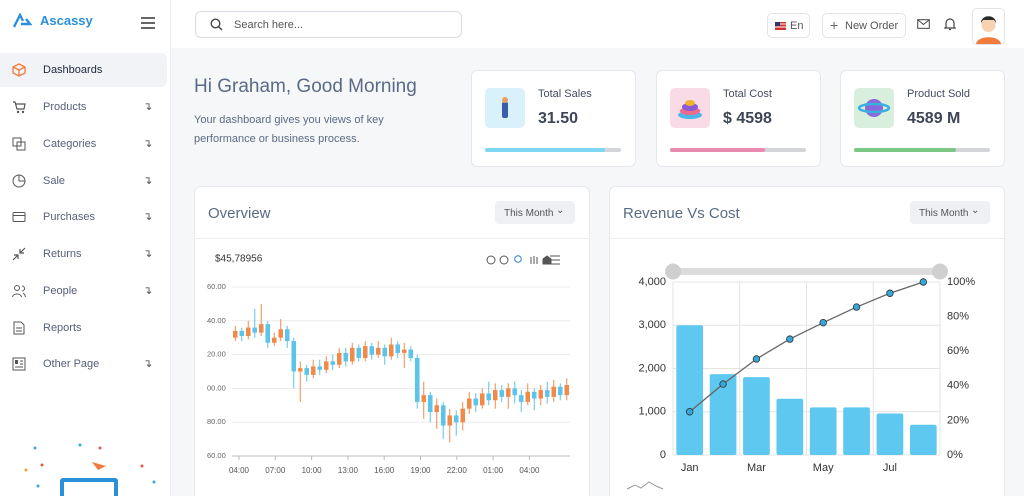  I want to click on menu-item: Products ↴, so click(83, 107).